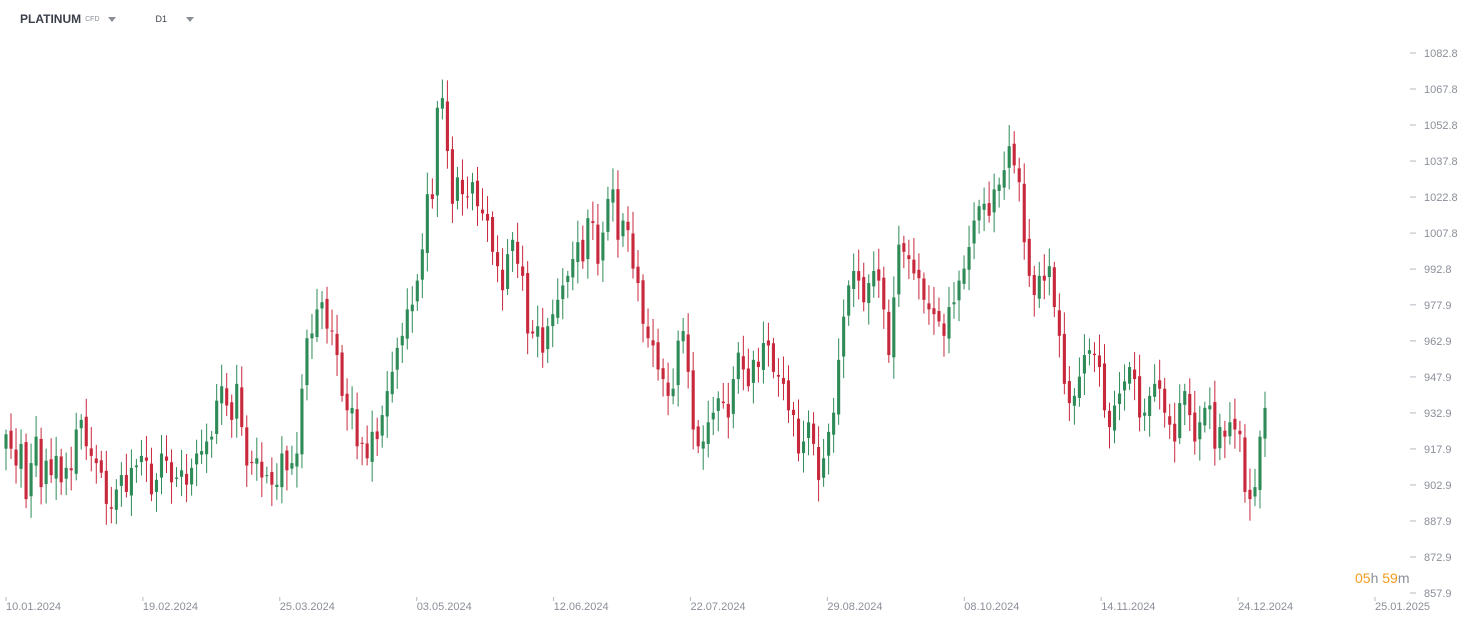  I want to click on y-tick-label: 857.9, so click(1438, 594).